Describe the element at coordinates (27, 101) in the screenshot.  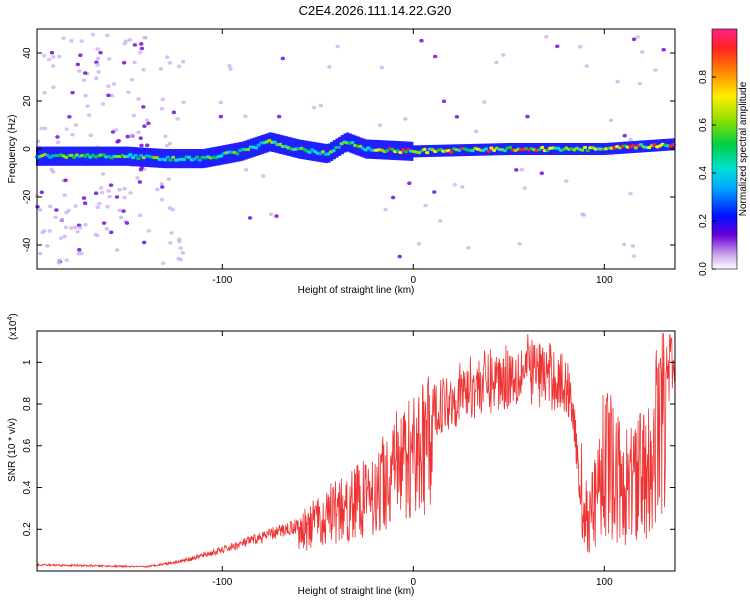
I see `y-tick-label: 20` at that location.